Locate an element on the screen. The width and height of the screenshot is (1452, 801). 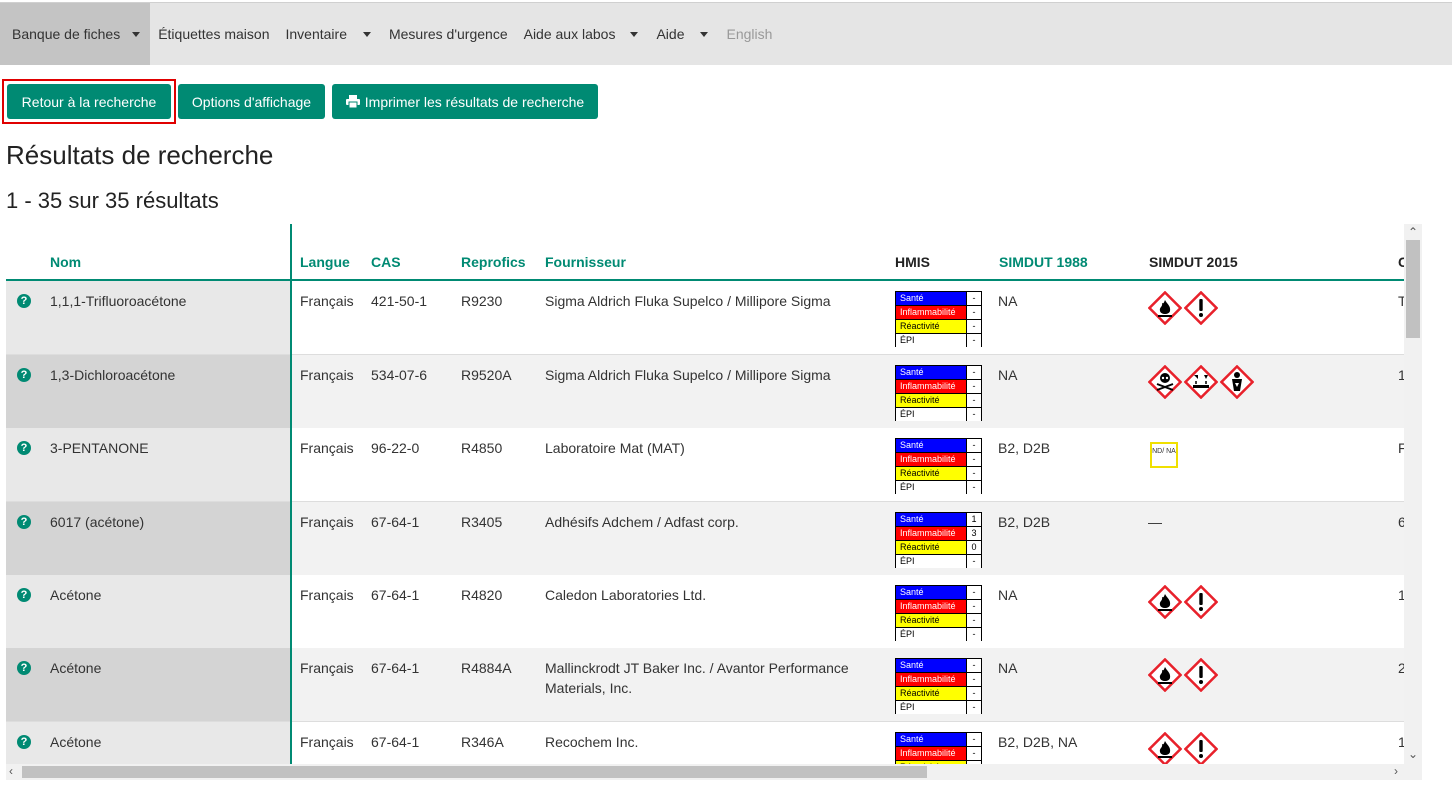
nav-aide: Aide is located at coordinates (683, 34).